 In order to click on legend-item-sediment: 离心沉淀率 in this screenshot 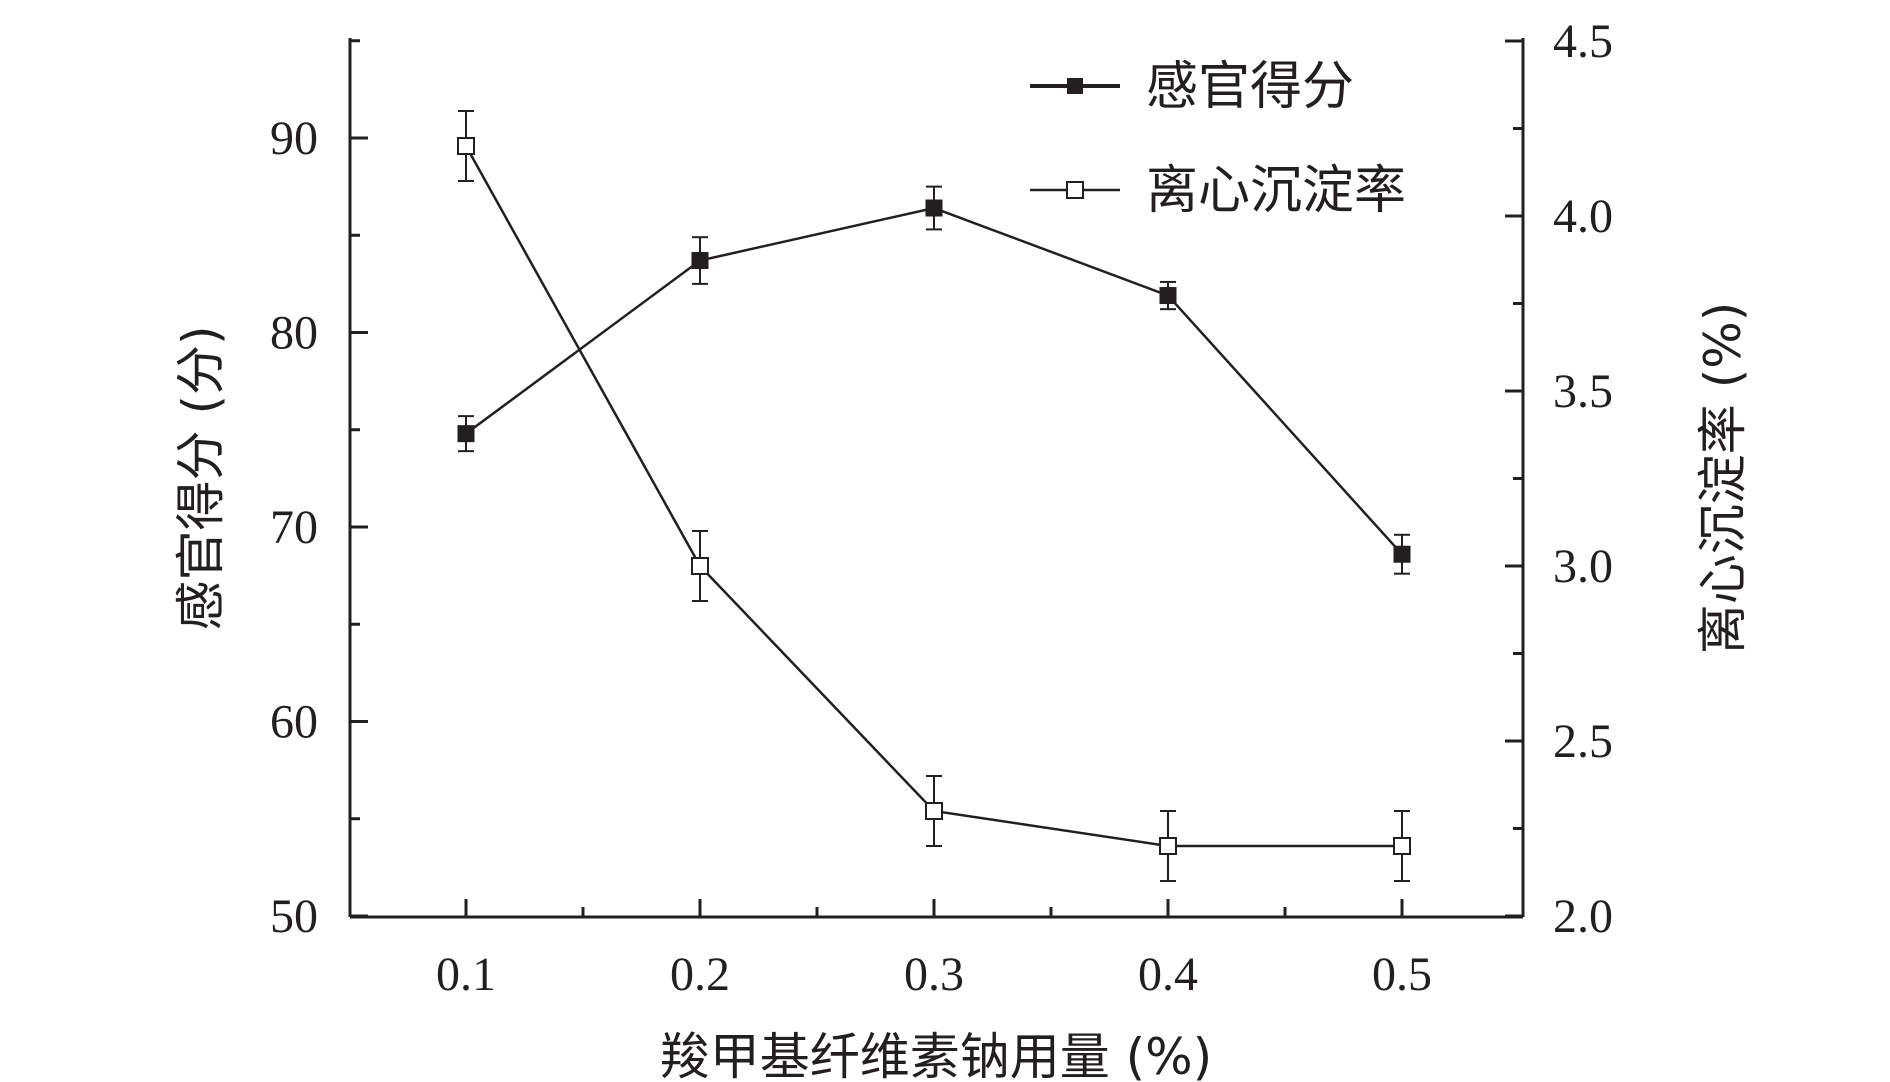, I will do `click(1218, 191)`.